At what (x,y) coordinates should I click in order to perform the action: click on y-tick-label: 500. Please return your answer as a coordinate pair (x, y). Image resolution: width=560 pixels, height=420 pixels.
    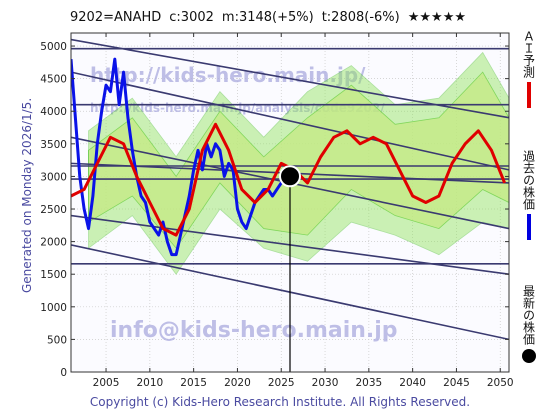
    Looking at the image, I should click on (57, 340).